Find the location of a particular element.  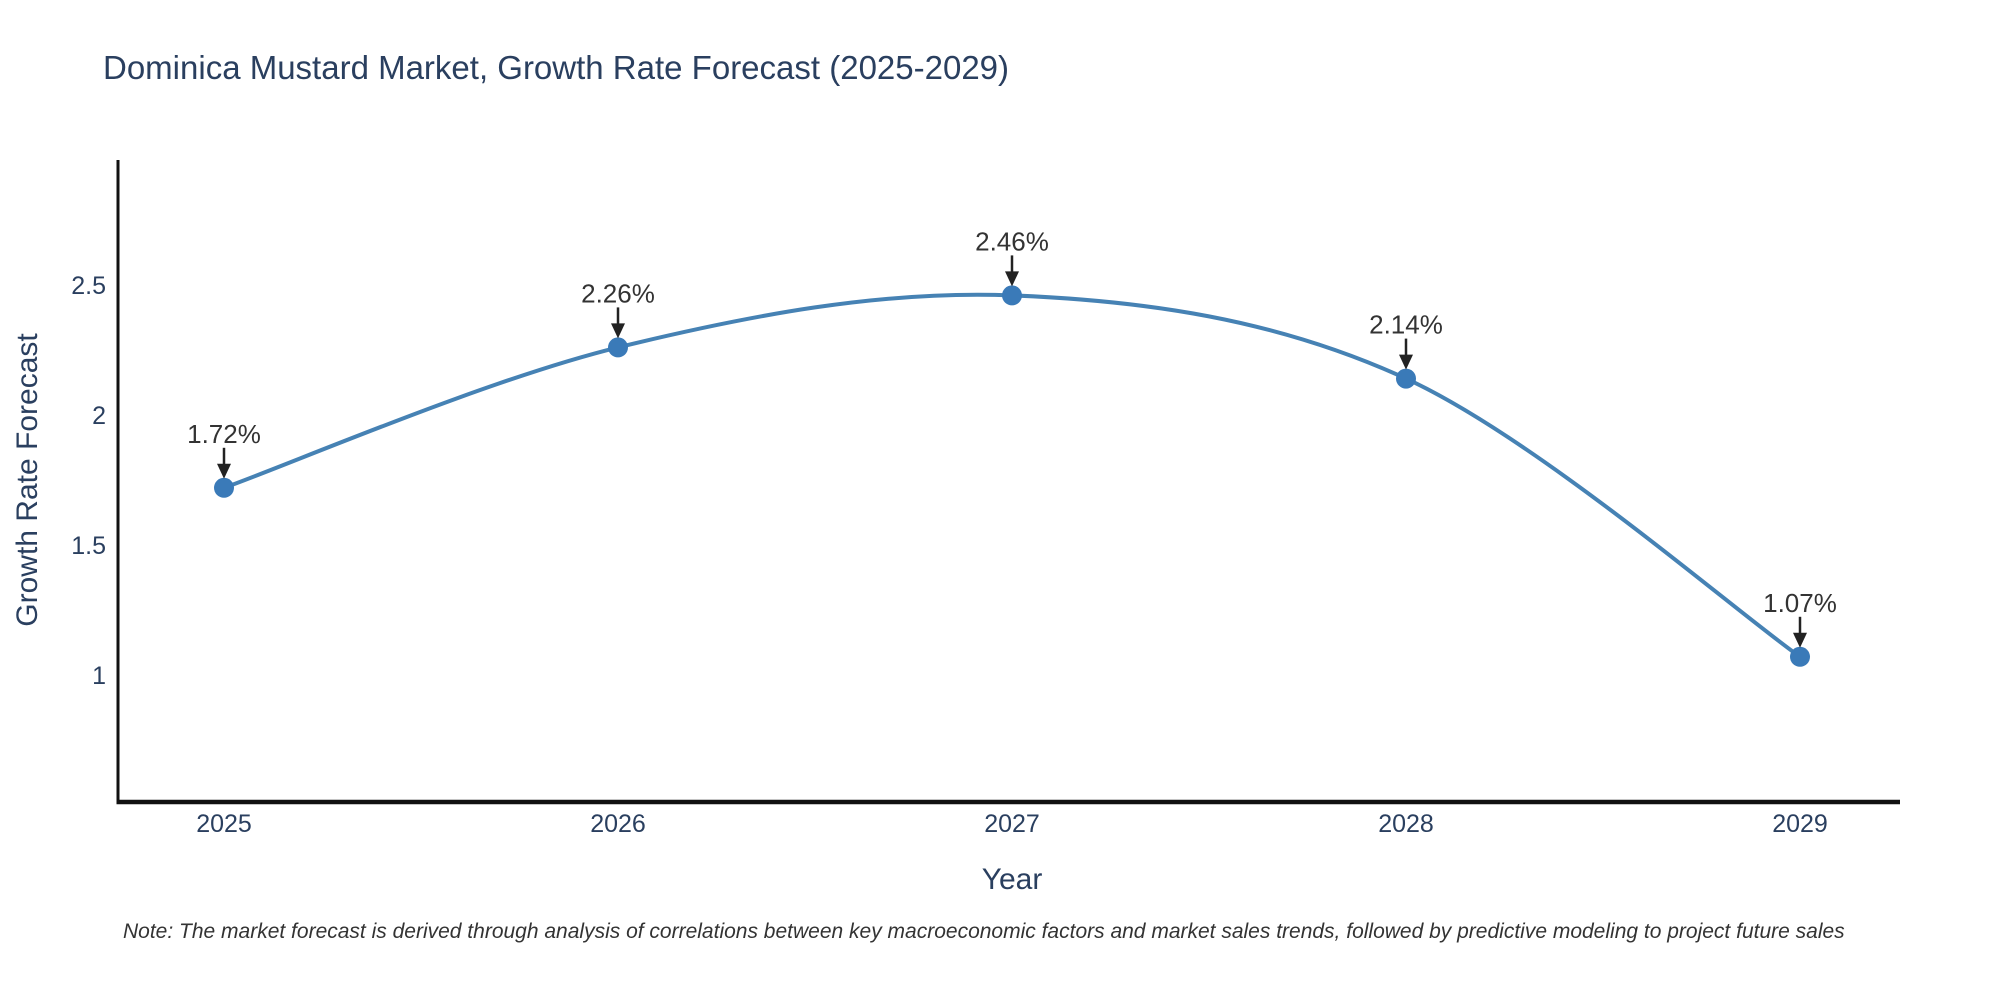

data-point-label: 2.26% is located at coordinates (618, 293).